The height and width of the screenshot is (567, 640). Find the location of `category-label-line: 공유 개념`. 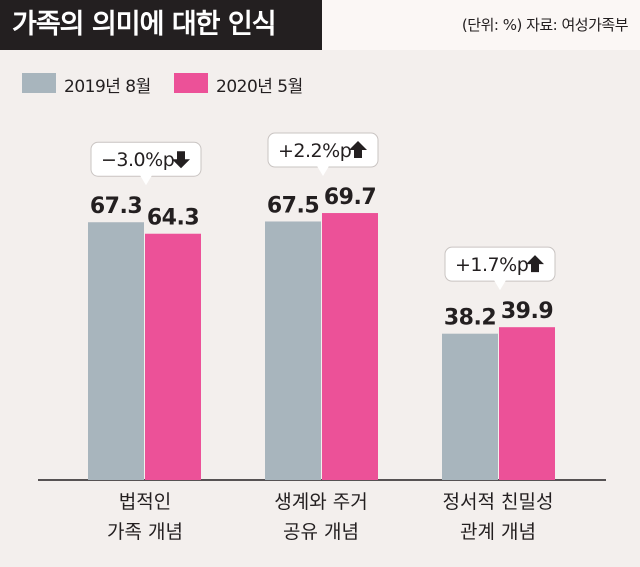

category-label-line: 공유 개념 is located at coordinates (321, 532).